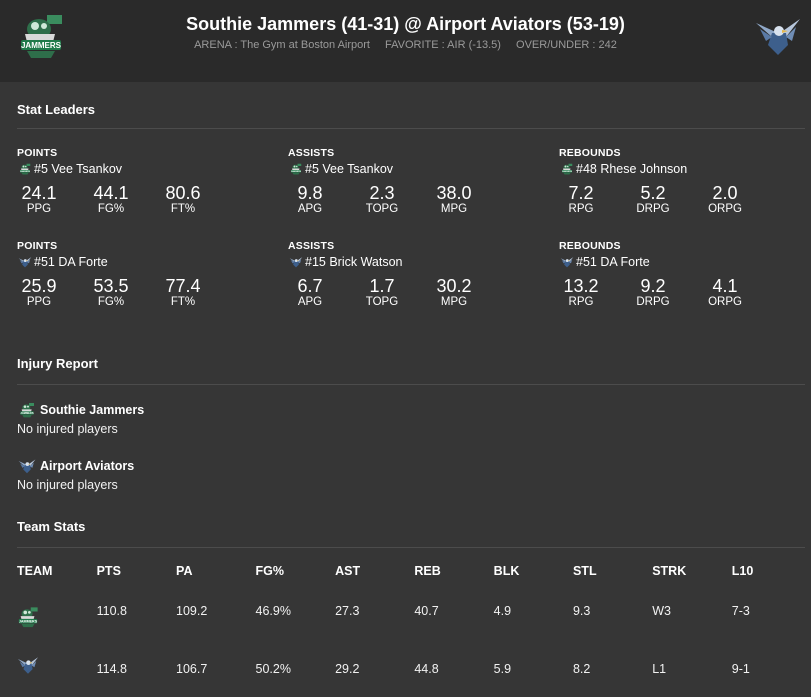 This screenshot has height=697, width=811. What do you see at coordinates (51, 526) in the screenshot?
I see `team-stats-title: Team Stats` at bounding box center [51, 526].